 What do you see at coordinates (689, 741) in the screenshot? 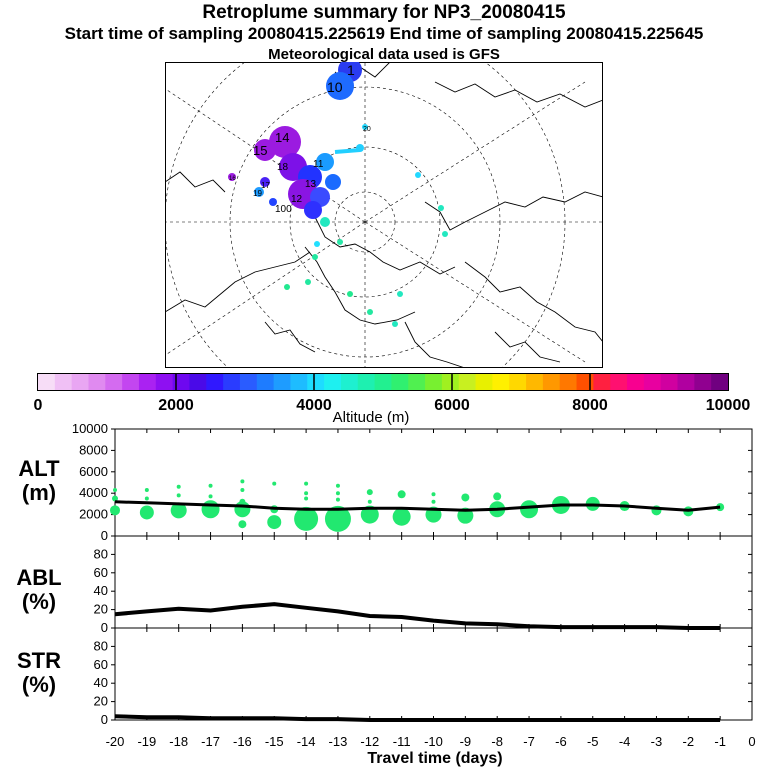
I see `x-tick-label: -2` at bounding box center [689, 741].